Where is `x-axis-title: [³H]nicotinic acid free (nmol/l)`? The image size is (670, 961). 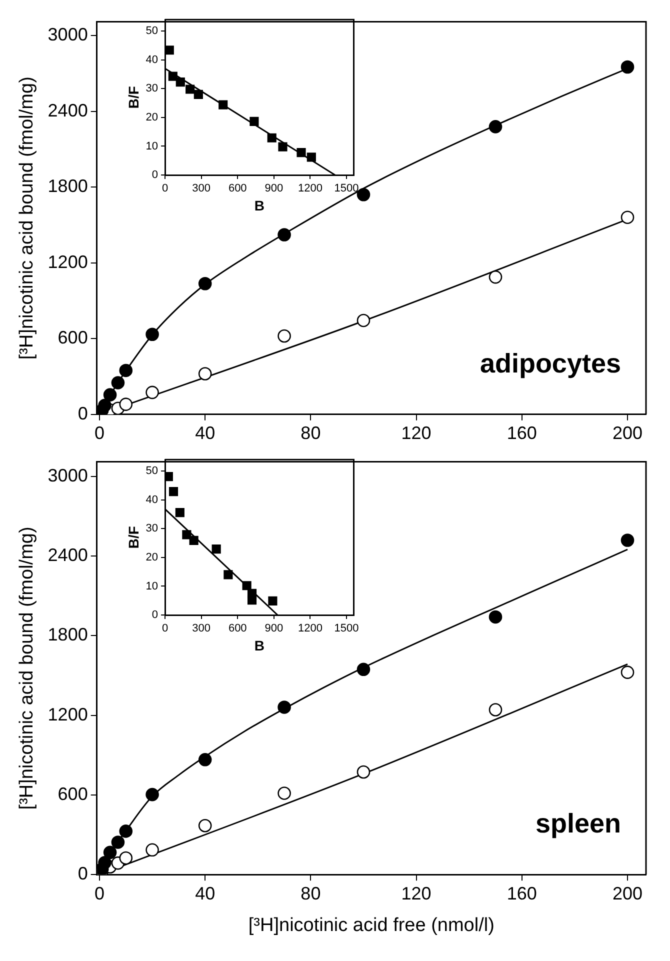 x-axis-title: [³H]nicotinic acid free (nmol/l) is located at coordinates (371, 925).